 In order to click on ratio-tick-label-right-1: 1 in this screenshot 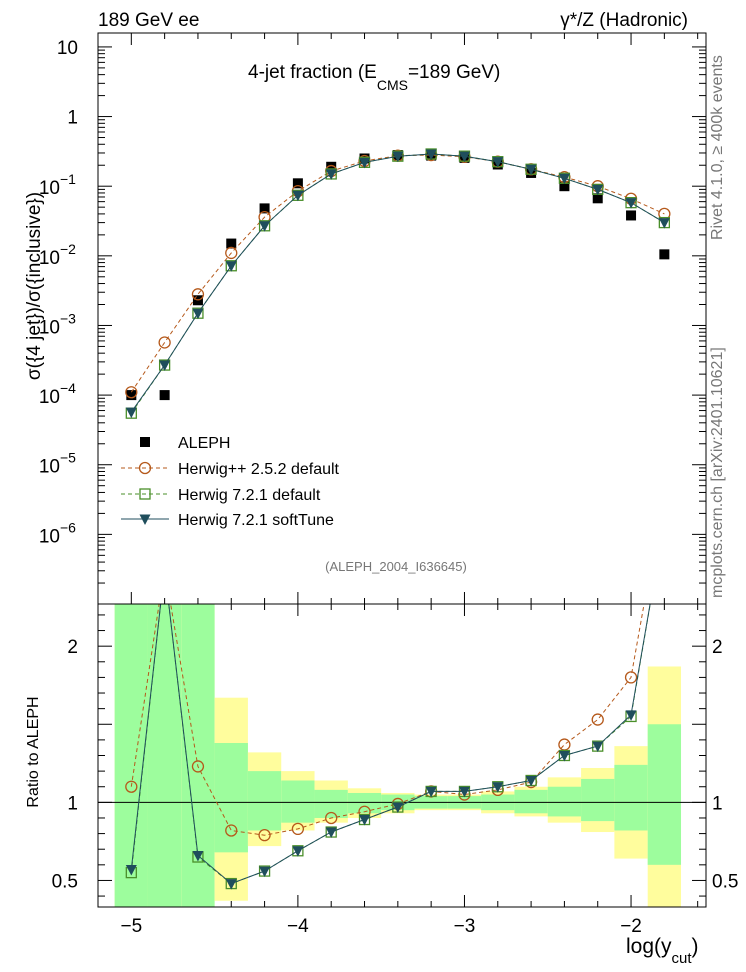, I will do `click(717, 803)`.